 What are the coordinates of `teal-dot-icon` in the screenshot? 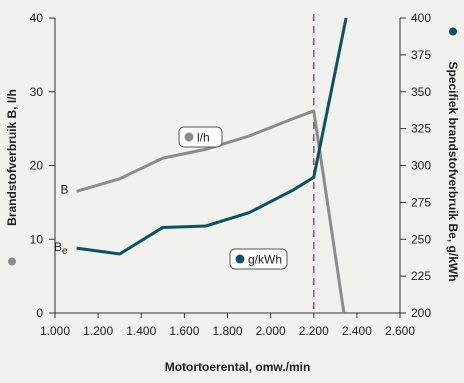 It's located at (453, 31).